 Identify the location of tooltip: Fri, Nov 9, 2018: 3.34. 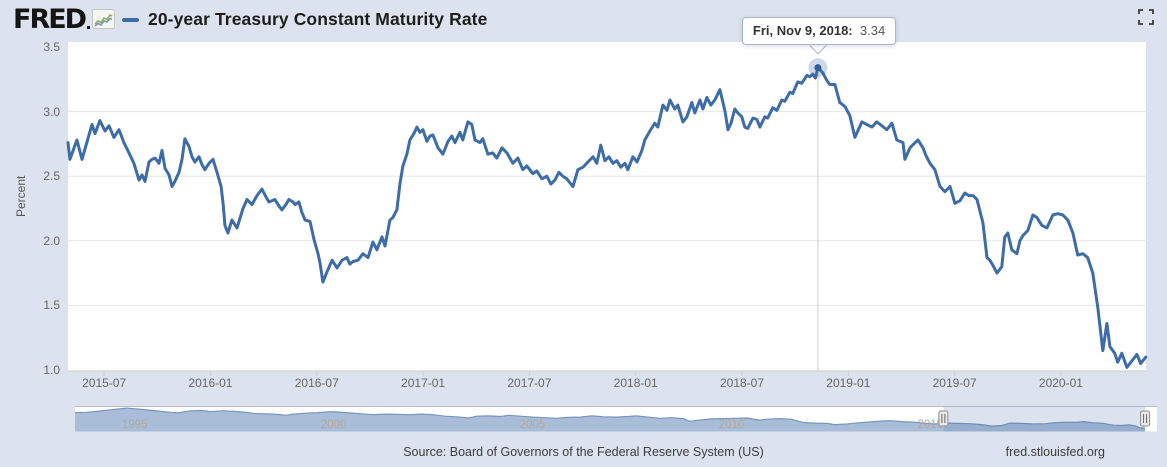
(819, 31).